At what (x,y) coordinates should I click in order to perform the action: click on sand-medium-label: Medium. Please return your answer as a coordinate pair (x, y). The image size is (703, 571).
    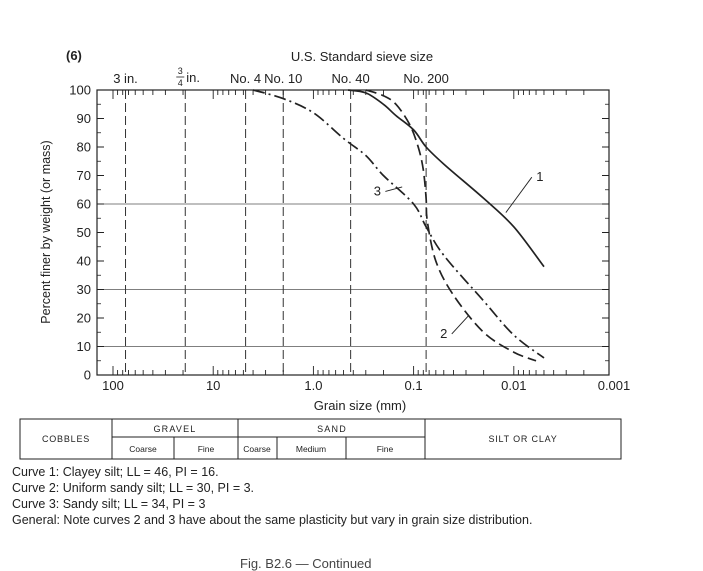
    Looking at the image, I should click on (311, 449).